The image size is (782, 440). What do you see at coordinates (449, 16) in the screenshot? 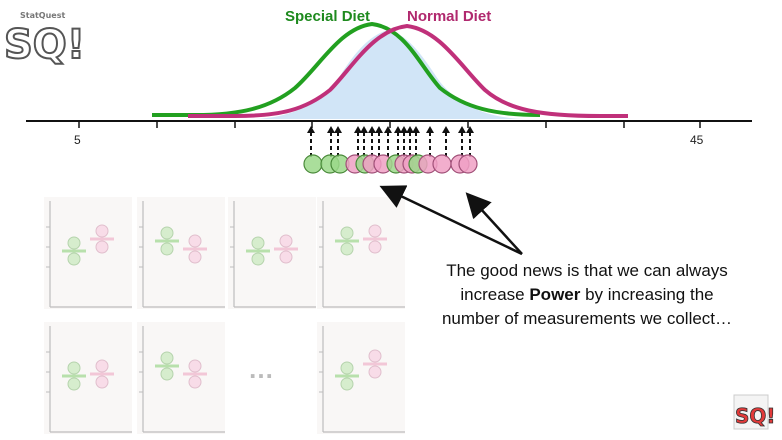
I see `normal-diet-label: Normal Diet` at bounding box center [449, 16].